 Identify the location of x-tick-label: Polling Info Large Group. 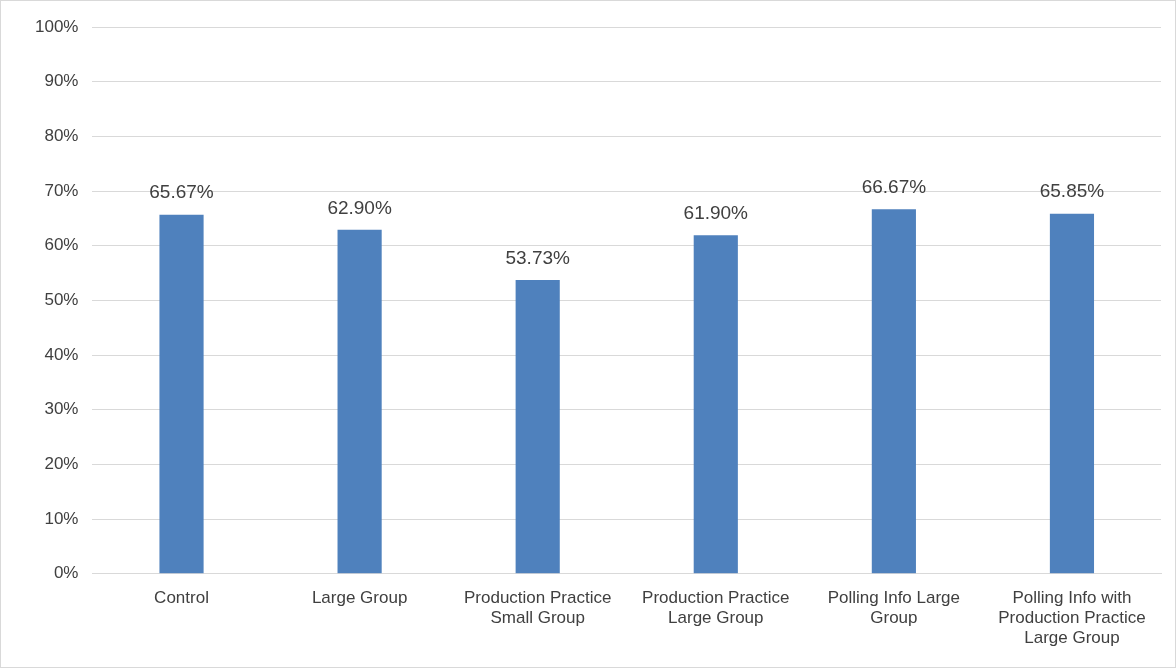
(894, 607).